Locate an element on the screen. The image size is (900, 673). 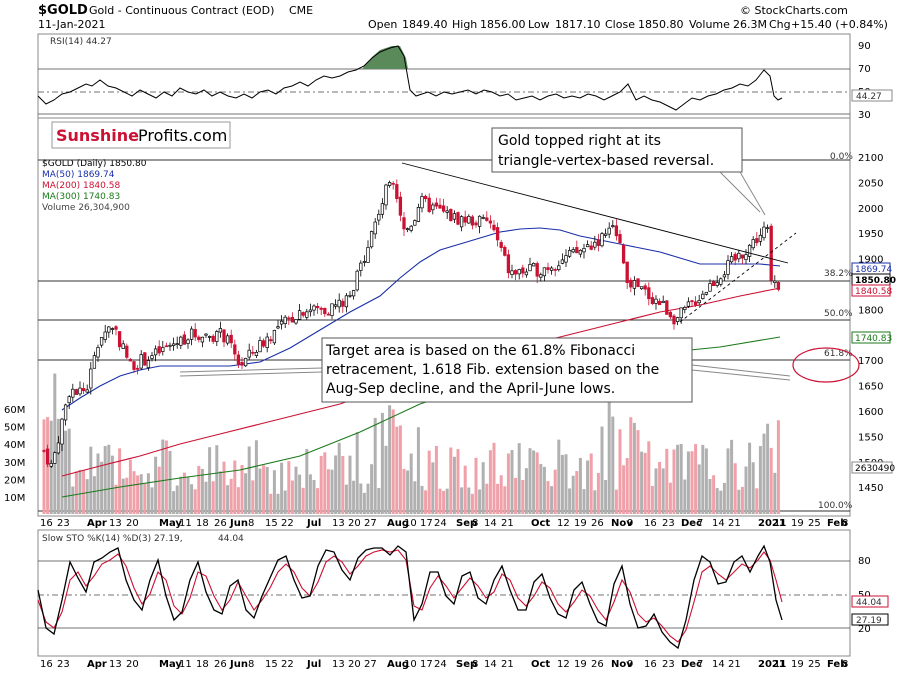
x-tick: Feb is located at coordinates (837, 664).